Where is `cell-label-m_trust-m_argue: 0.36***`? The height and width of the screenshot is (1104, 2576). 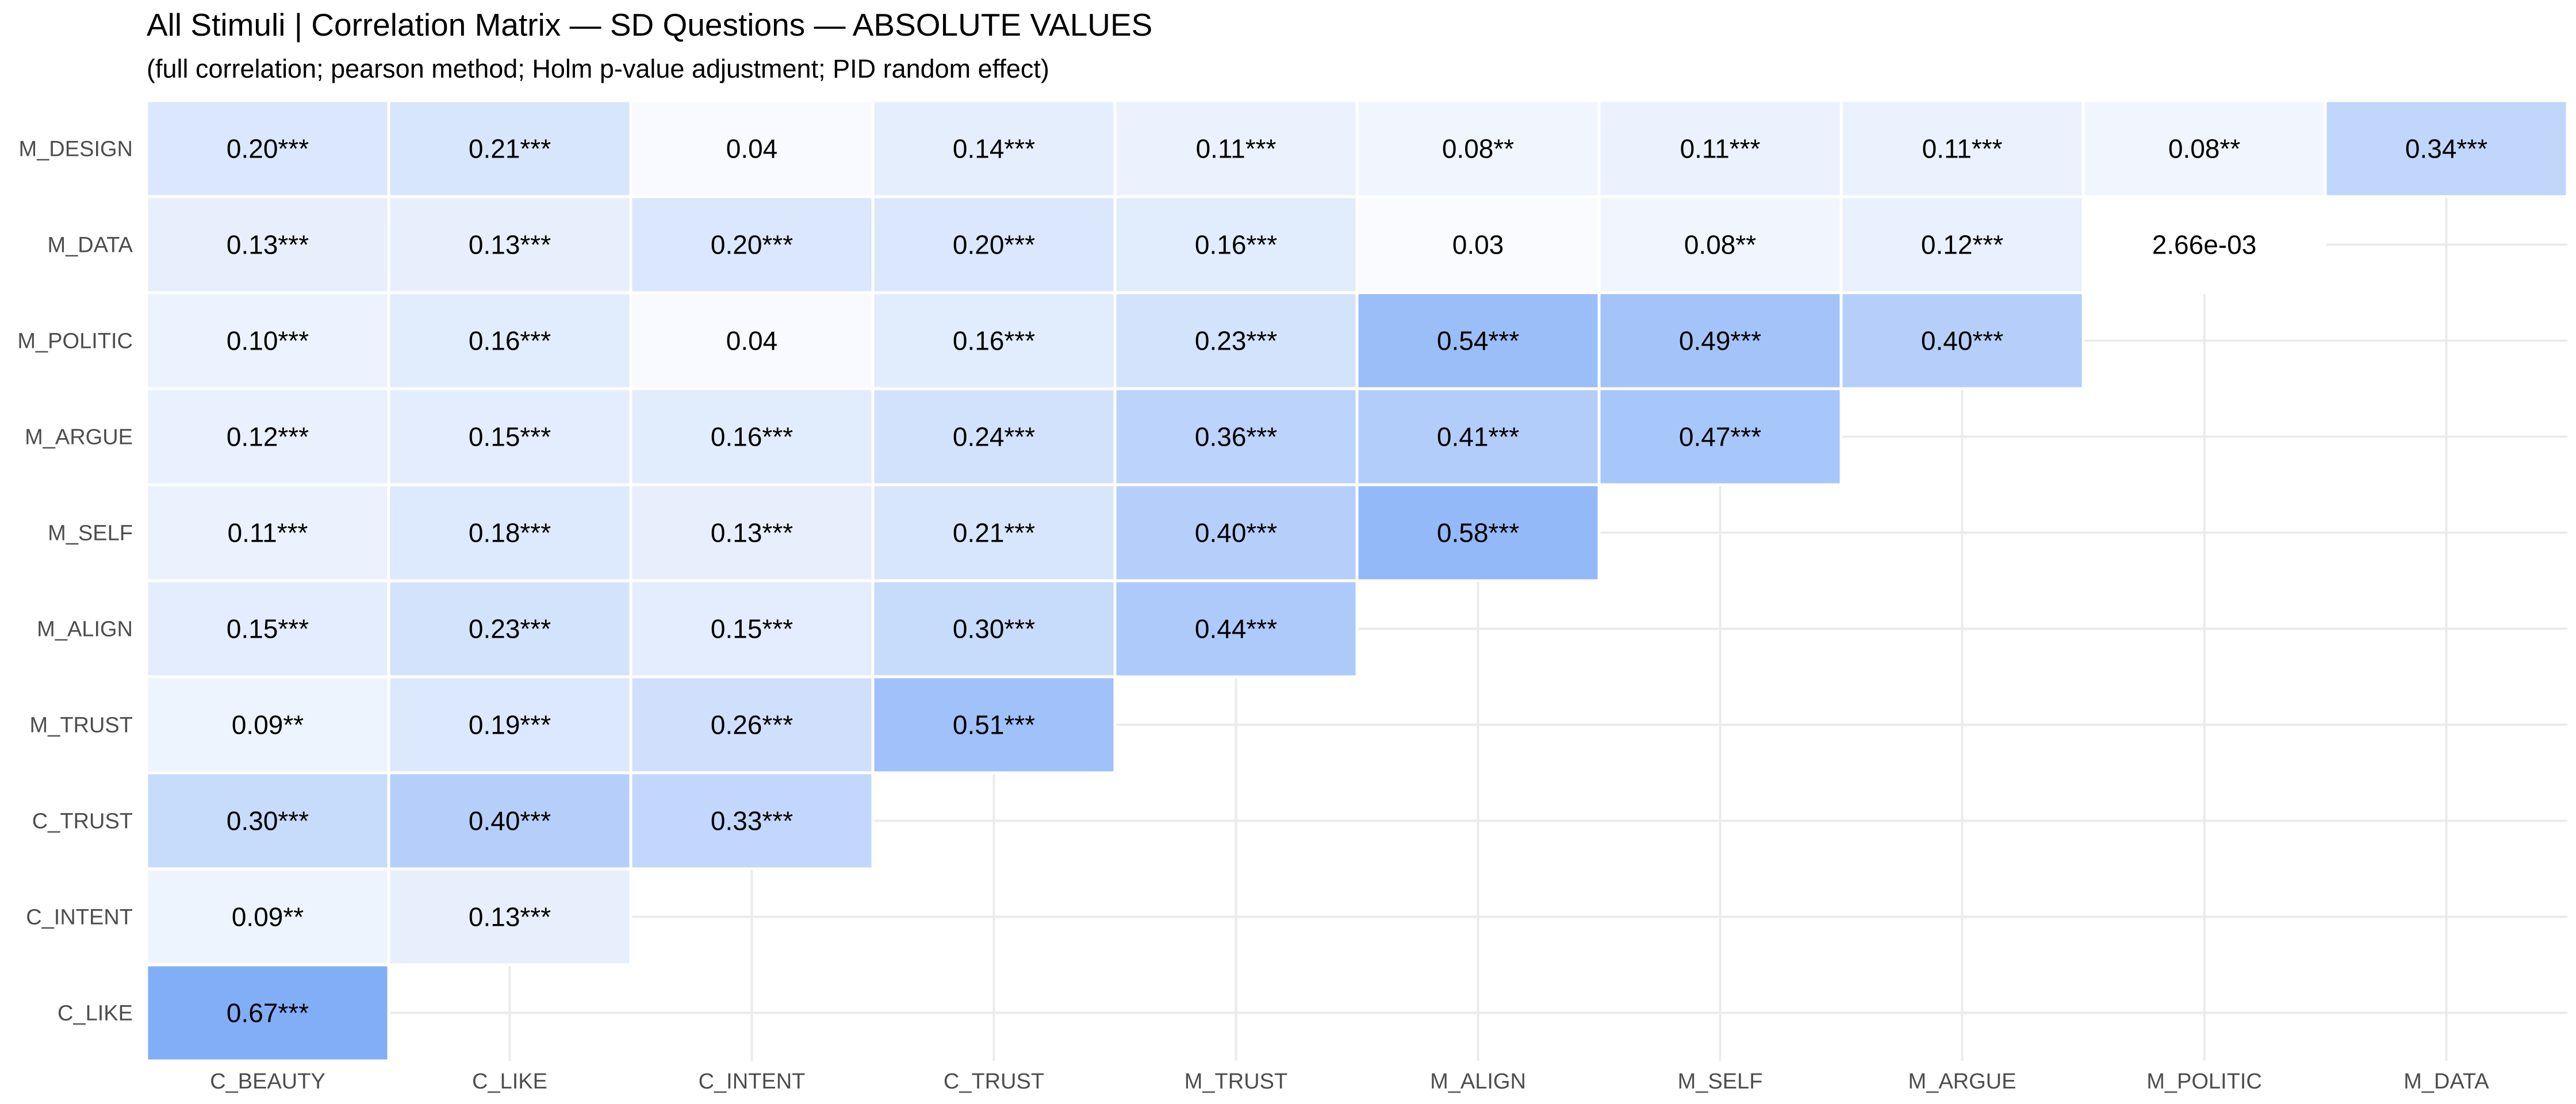 cell-label-m_trust-m_argue: 0.36*** is located at coordinates (1236, 437).